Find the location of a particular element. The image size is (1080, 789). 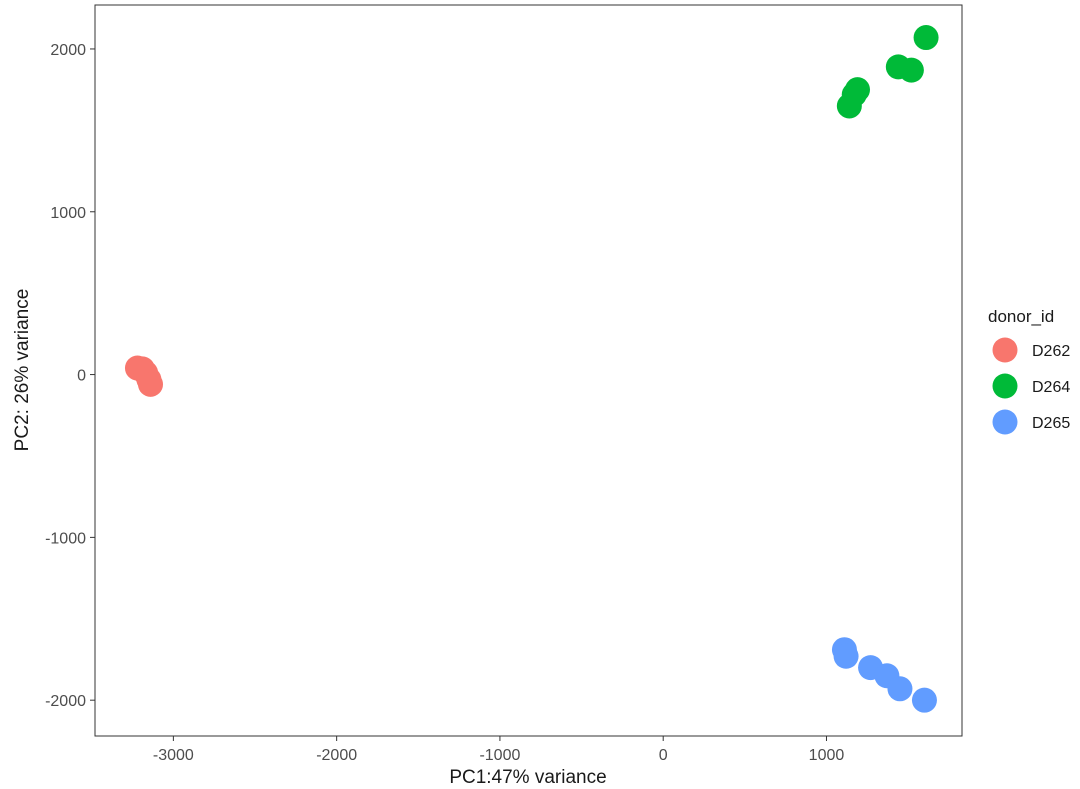

x-tick-label: -3000 is located at coordinates (173, 755).